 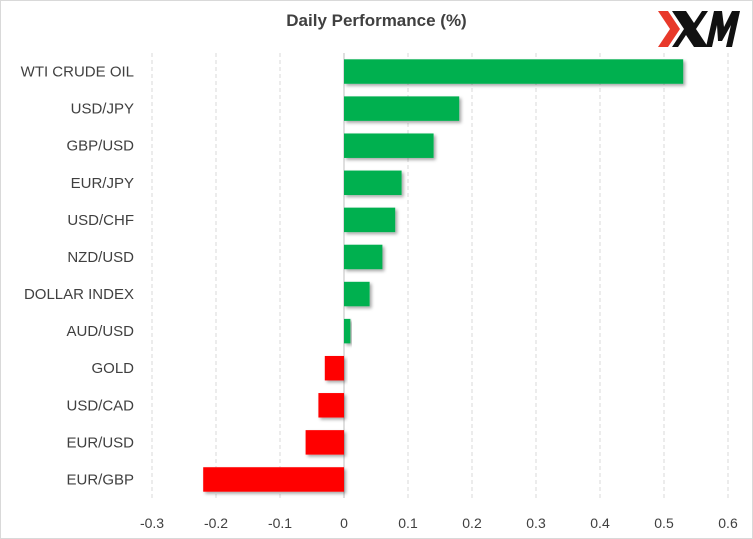 I want to click on x-tick-label: -0.2, so click(x=216, y=523).